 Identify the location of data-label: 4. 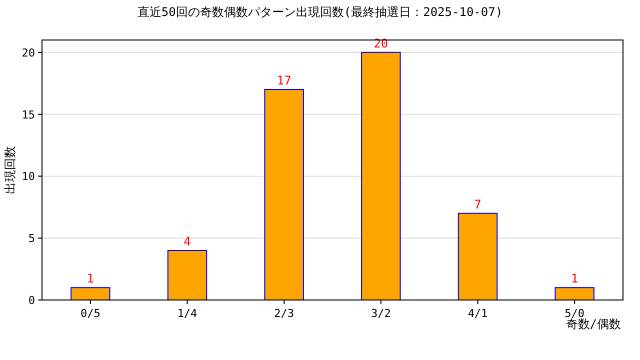
(187, 241).